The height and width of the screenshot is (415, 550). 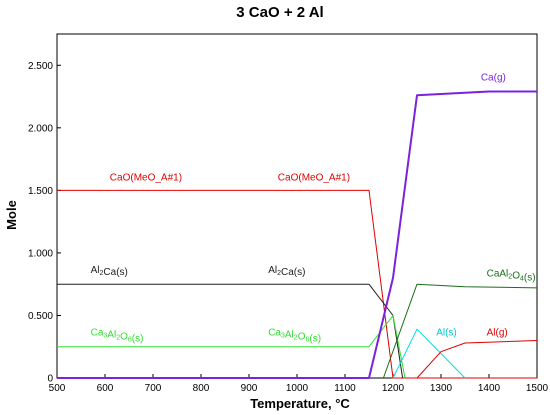 I want to click on series-label: Al(g), so click(x=497, y=332).